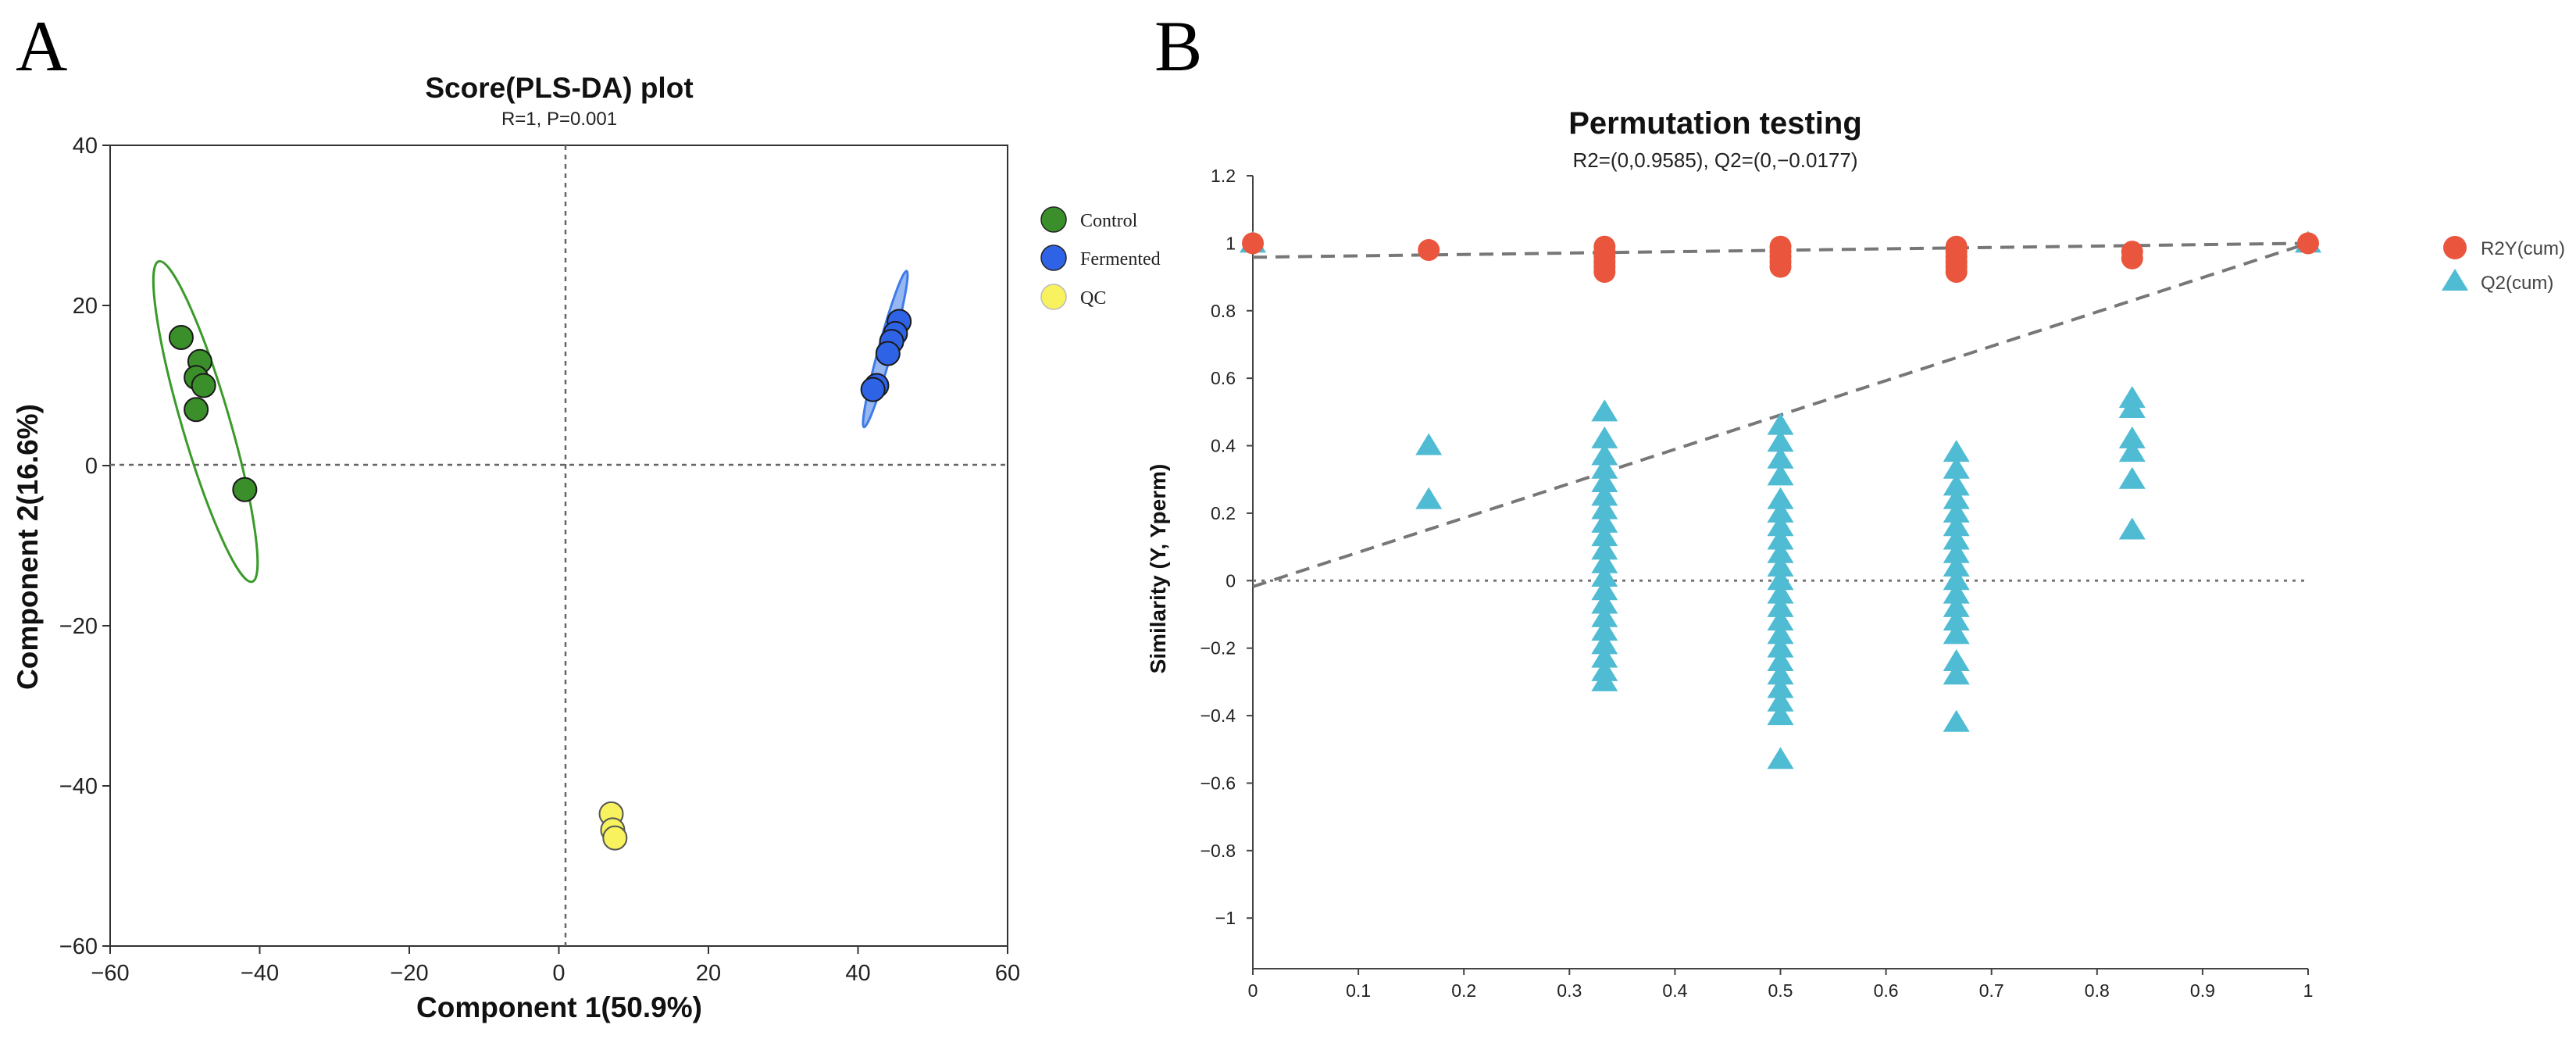 Image resolution: width=2576 pixels, height=1039 pixels. I want to click on y-tick-label: 40, so click(85, 146).